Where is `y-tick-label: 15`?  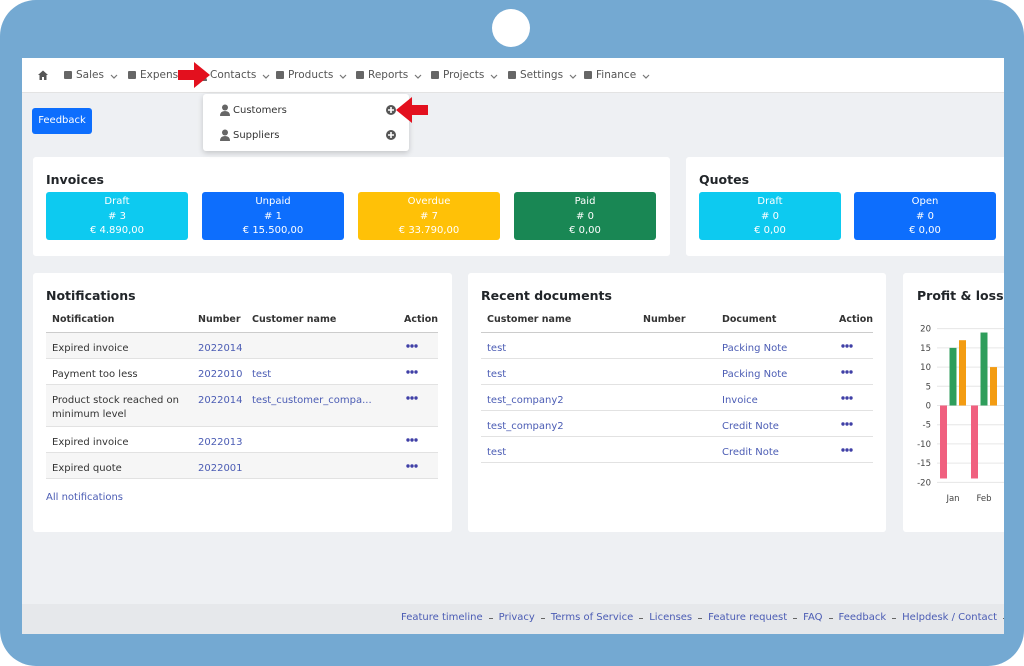
y-tick-label: 15 is located at coordinates (925, 349).